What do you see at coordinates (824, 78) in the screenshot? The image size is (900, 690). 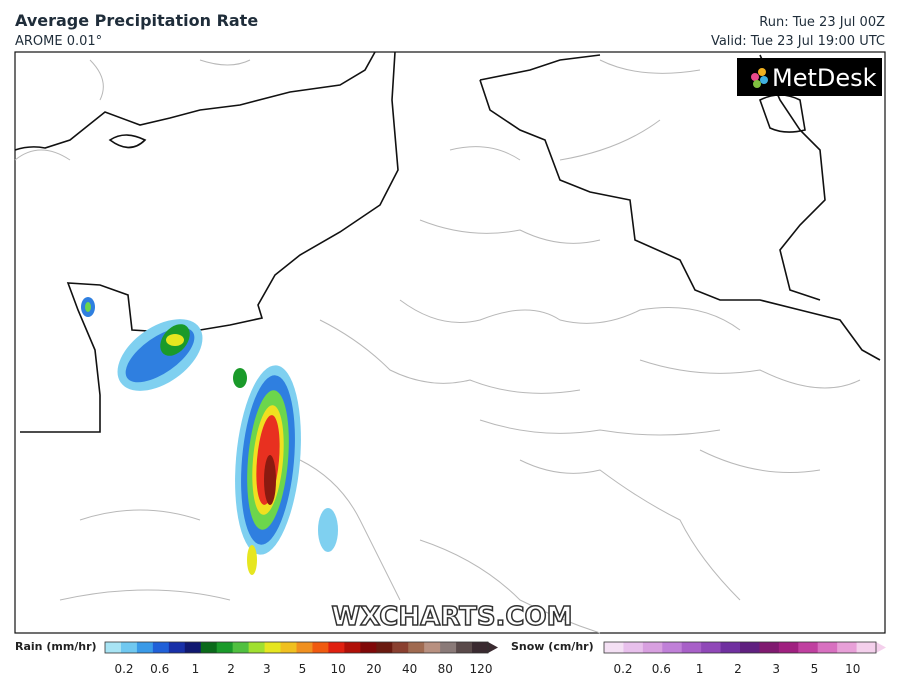 I see `logo: MetDesk` at bounding box center [824, 78].